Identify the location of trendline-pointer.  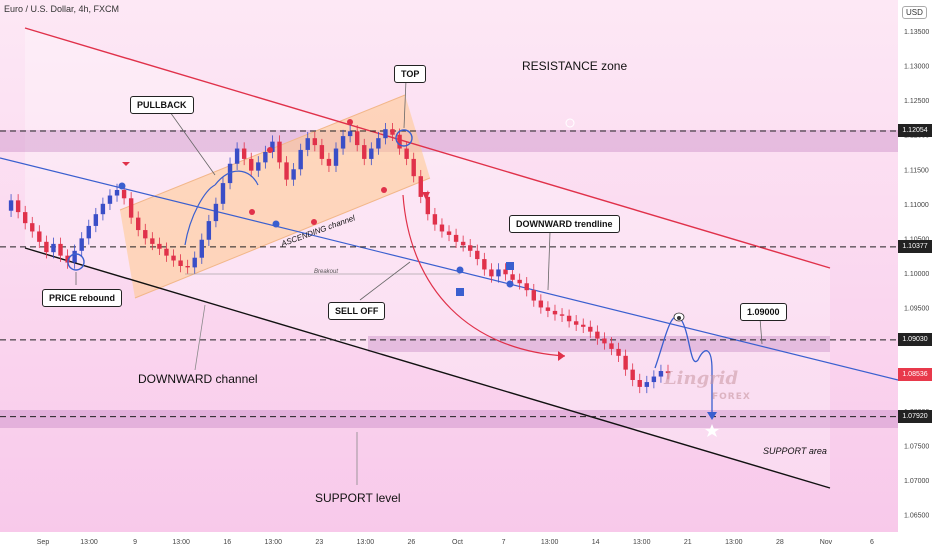
(549, 261).